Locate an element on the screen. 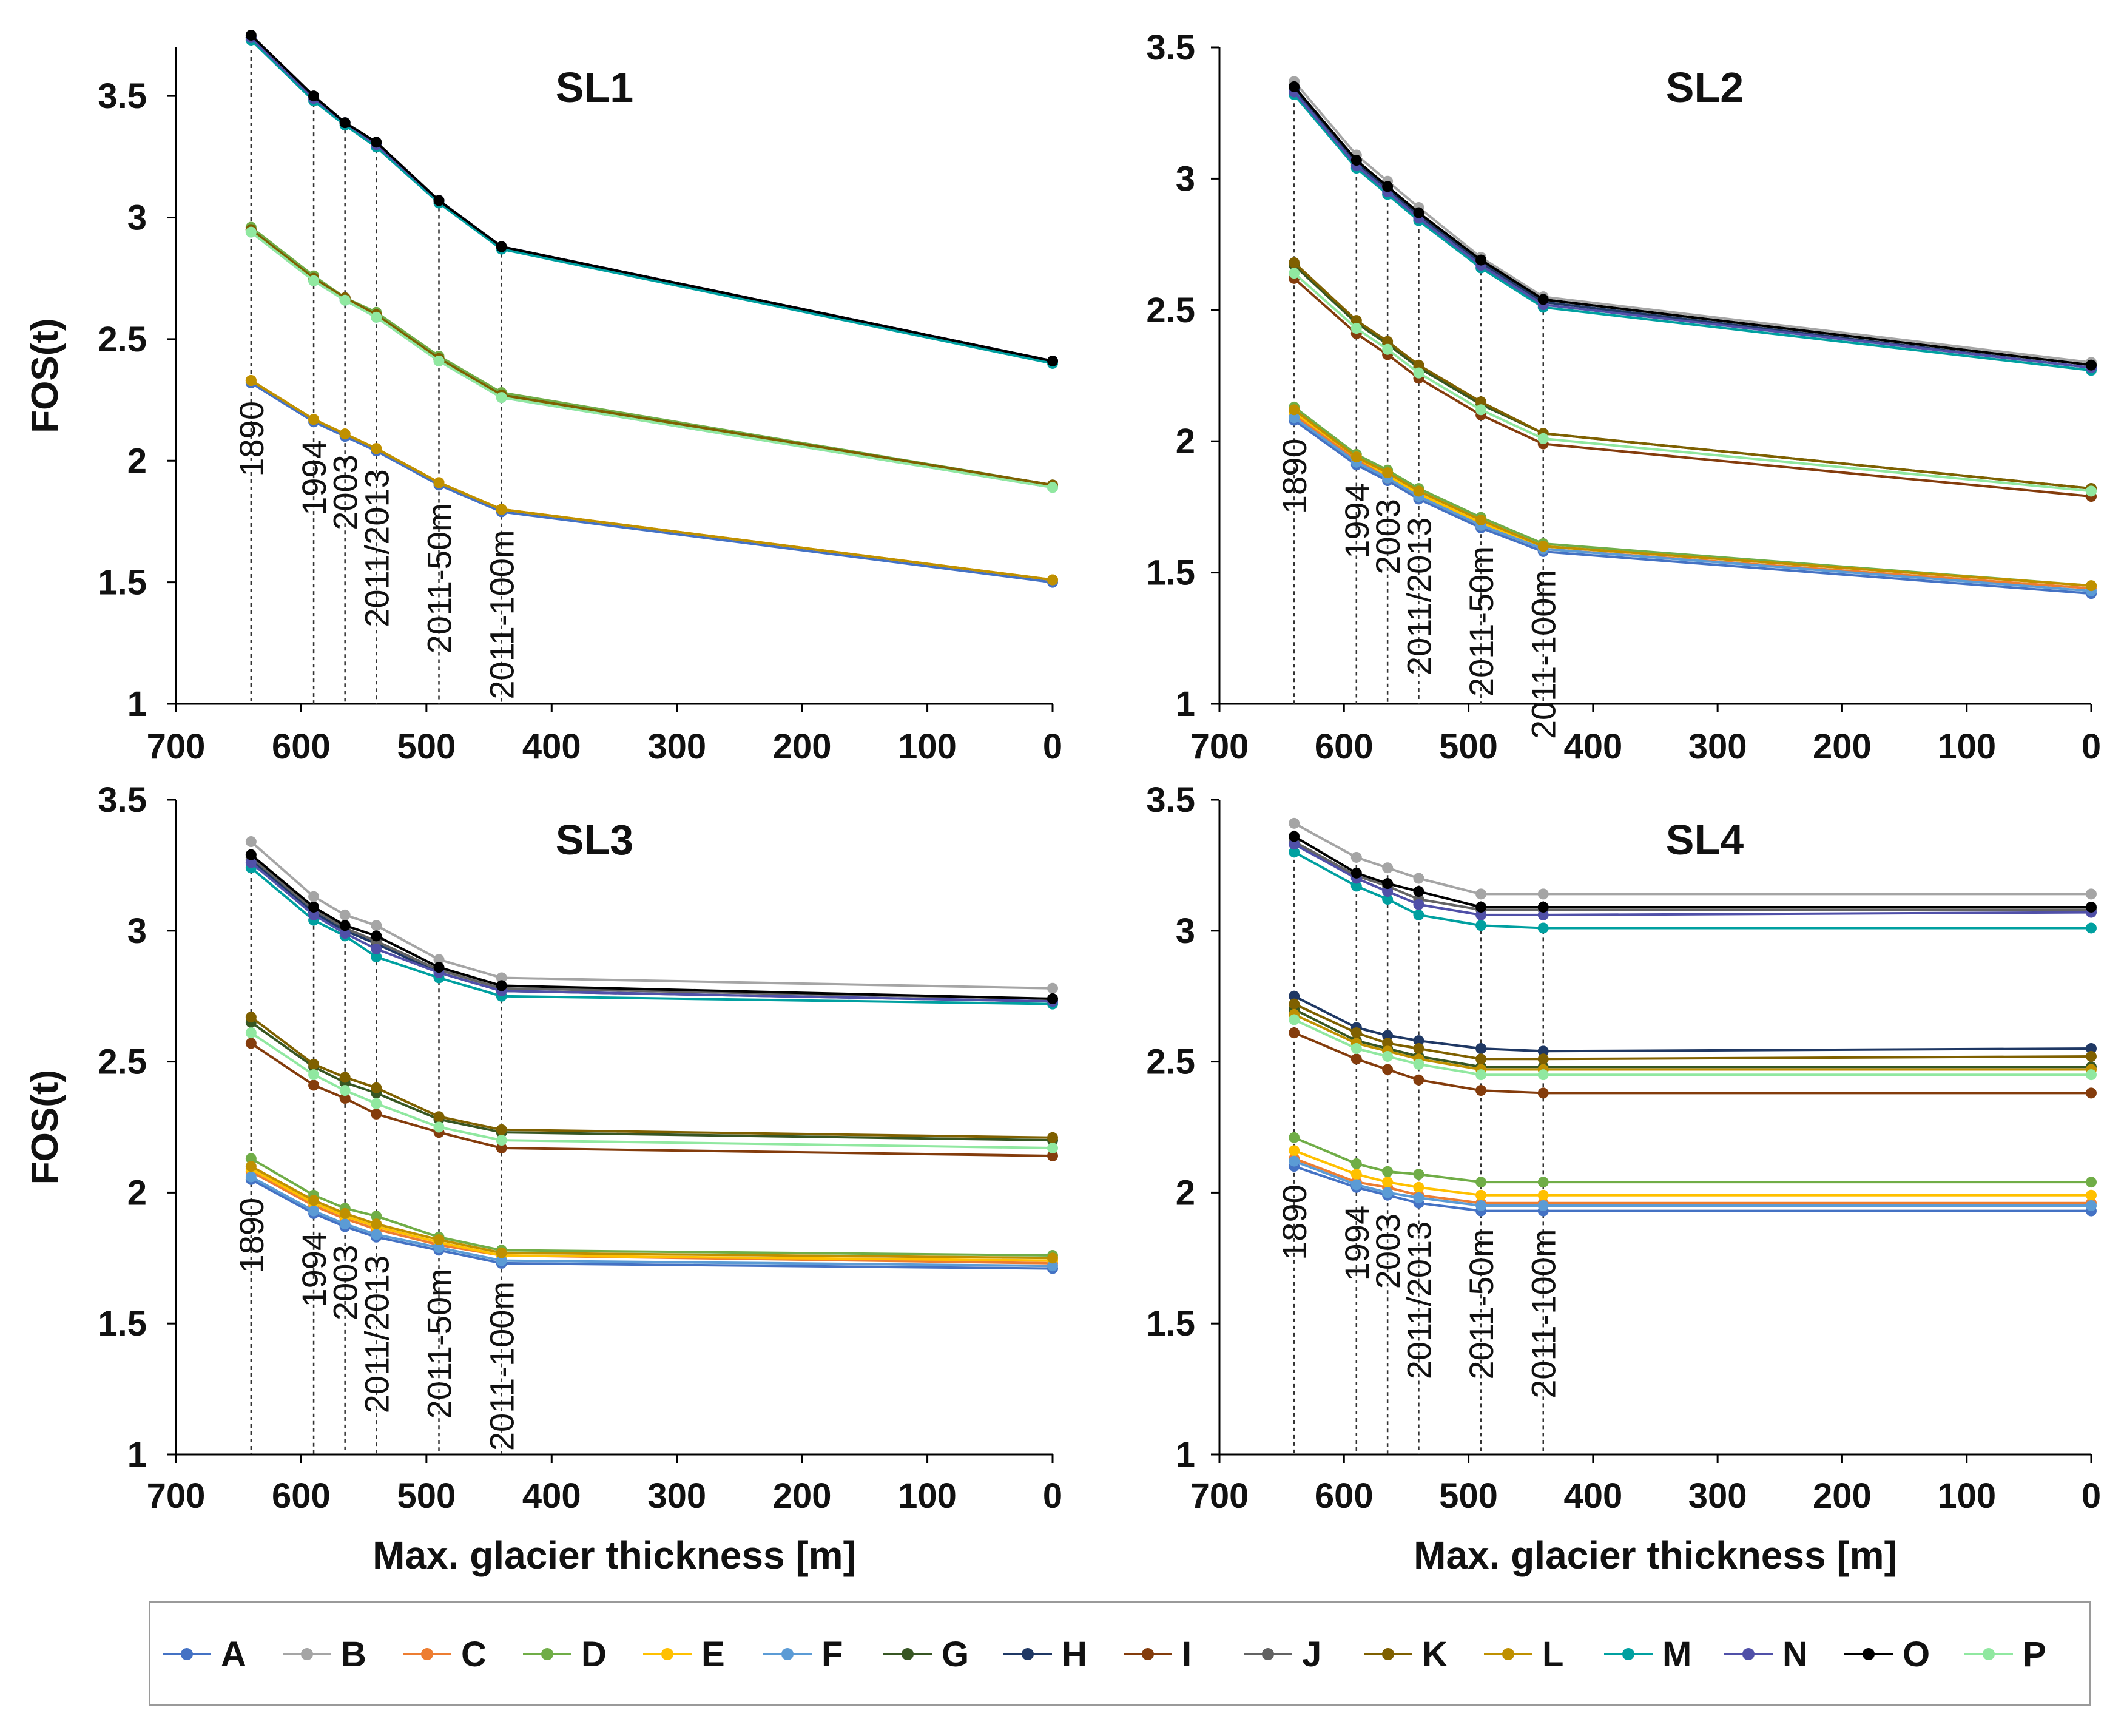  y-tick-label: 1.5 is located at coordinates (122, 583).